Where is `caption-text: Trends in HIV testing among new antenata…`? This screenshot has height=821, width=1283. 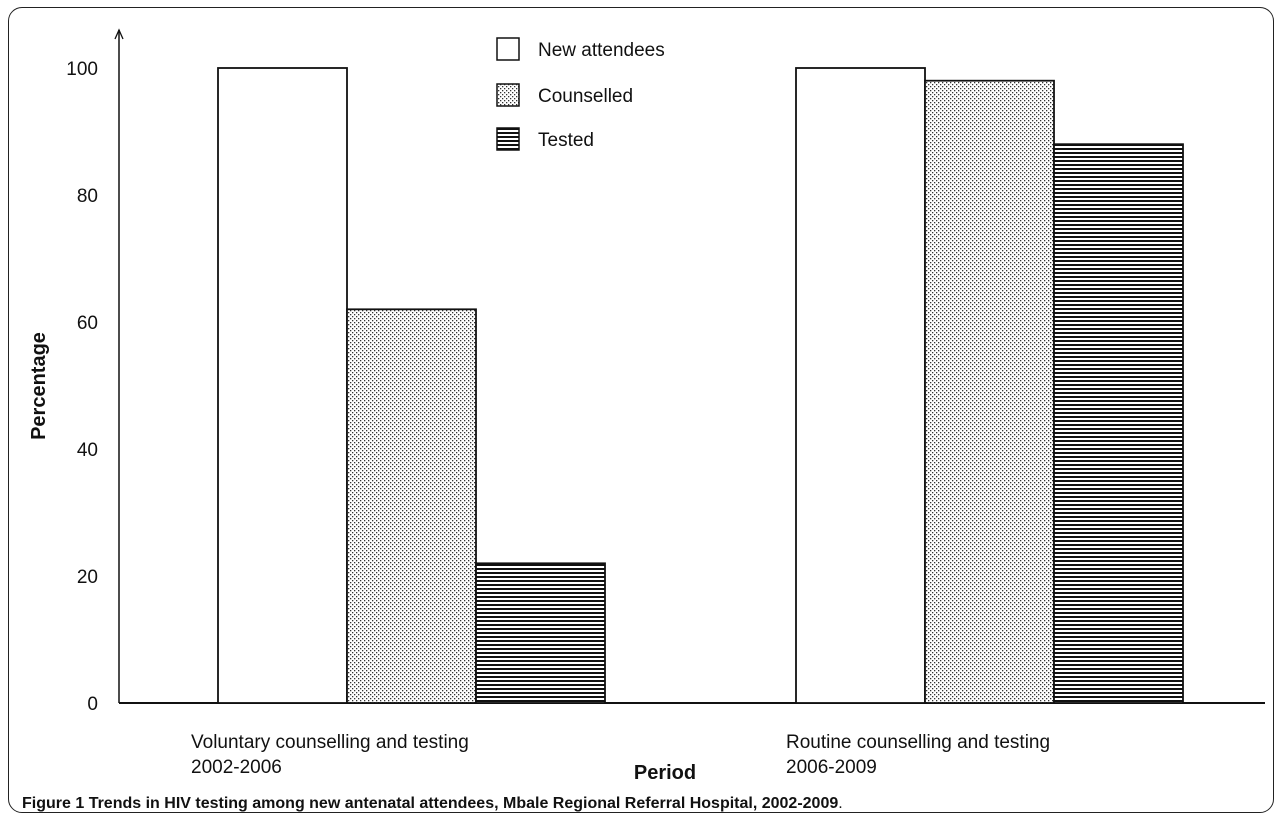
caption-text: Trends in HIV testing among new antenata… is located at coordinates (463, 803).